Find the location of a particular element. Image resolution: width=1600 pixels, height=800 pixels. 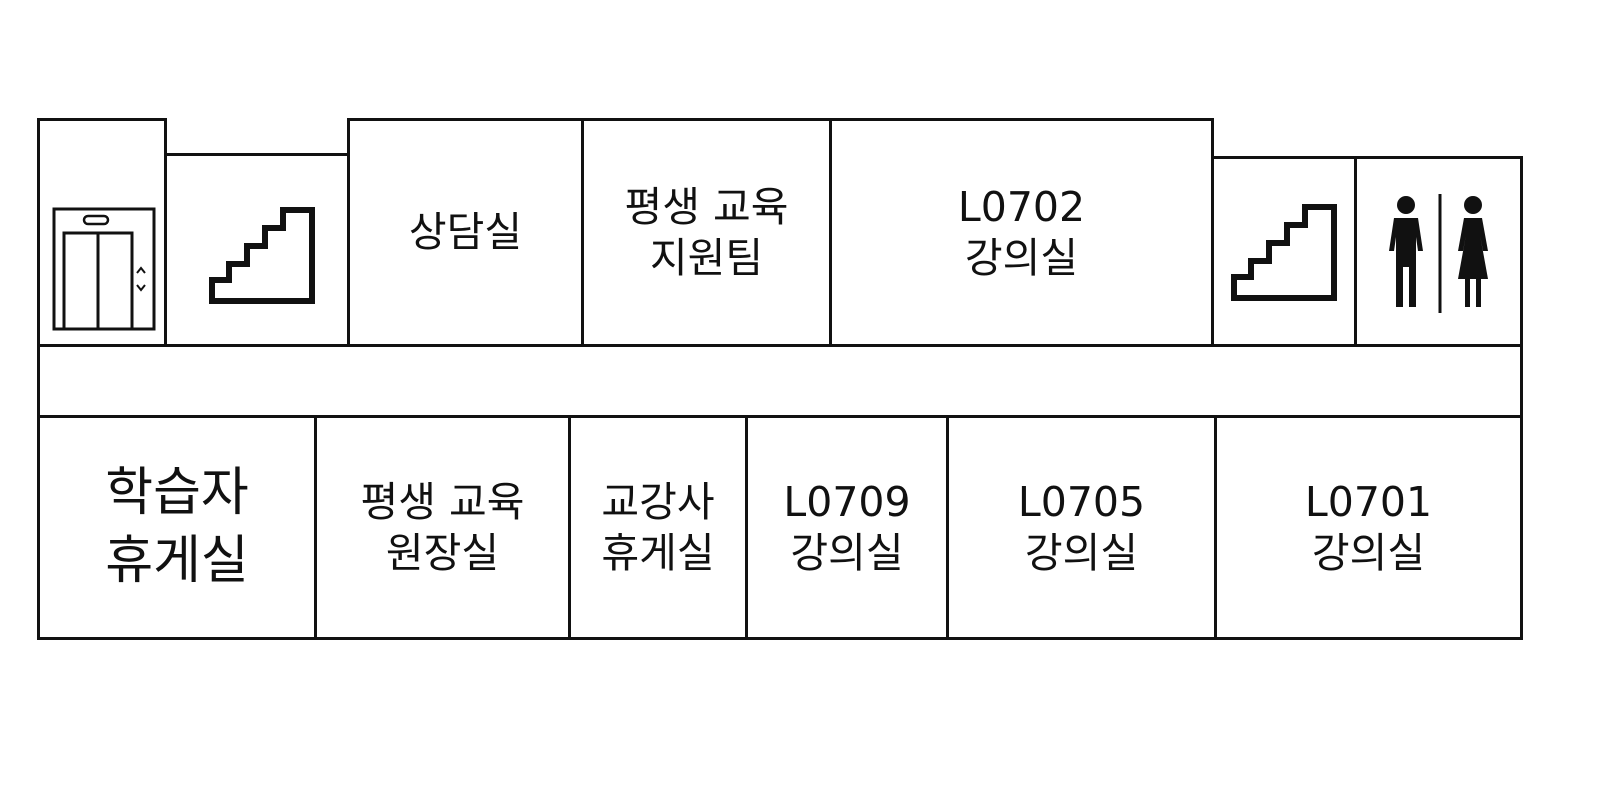

room-label: 상담실 is located at coordinates (465, 232).